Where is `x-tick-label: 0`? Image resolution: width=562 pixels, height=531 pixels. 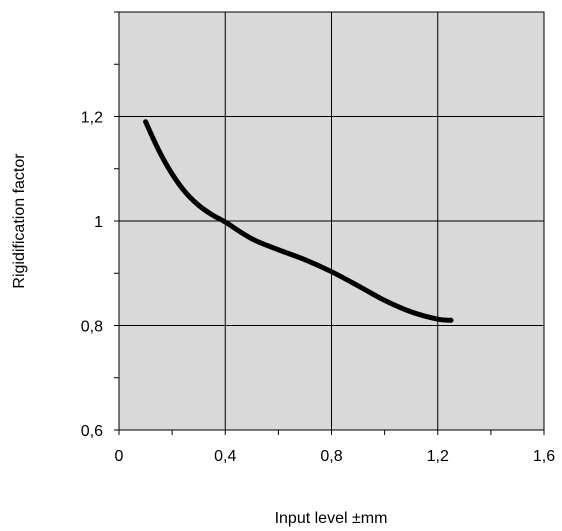 x-tick-label: 0 is located at coordinates (119, 456).